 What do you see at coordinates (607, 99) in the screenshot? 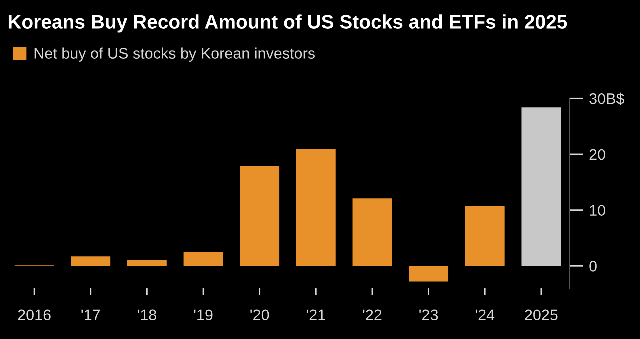
I see `y-tick-label: 30B$` at bounding box center [607, 99].